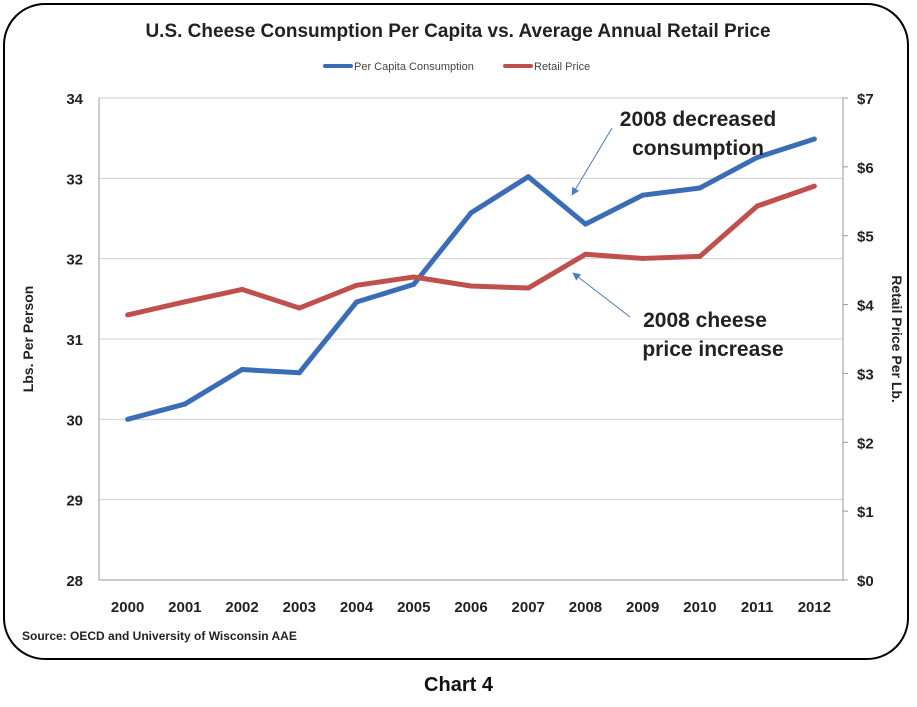 Image resolution: width=917 pixels, height=707 pixels. I want to click on annotation-text: price increase, so click(712, 349).